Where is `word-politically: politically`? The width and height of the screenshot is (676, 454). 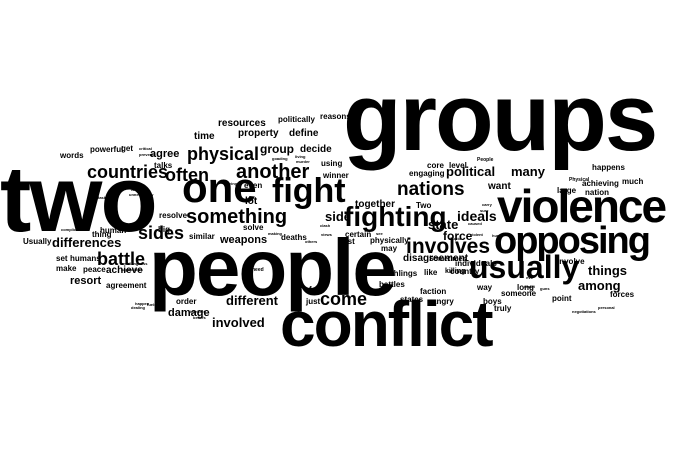 word-politically: politically is located at coordinates (296, 119).